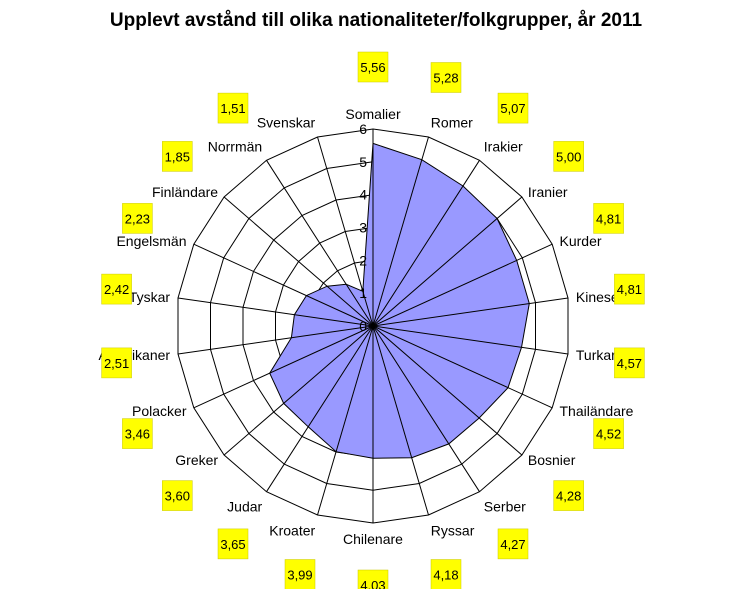  Describe the element at coordinates (505, 507) in the screenshot. I see `category-label: Serber` at that location.